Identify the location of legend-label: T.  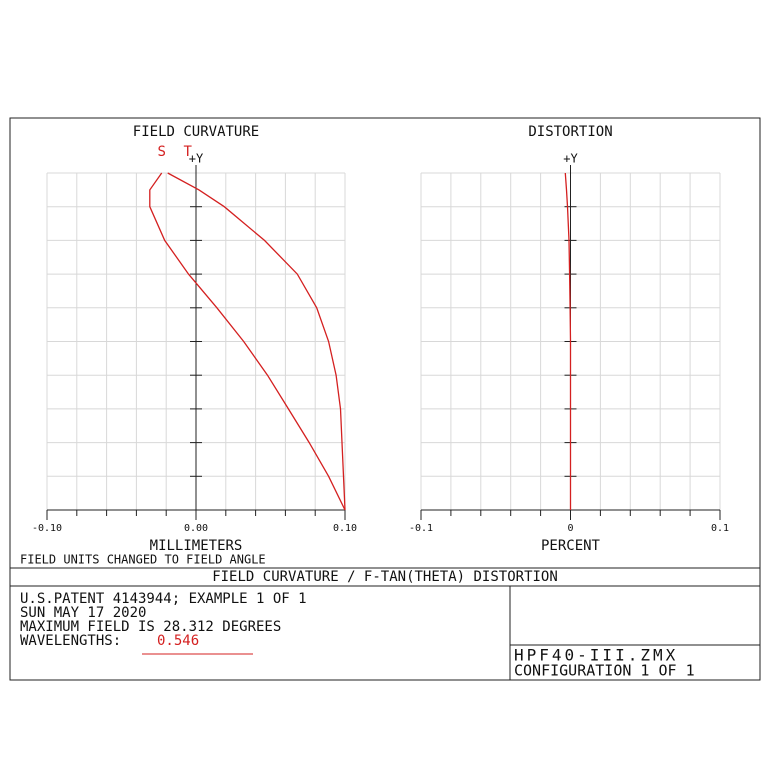
(187, 152).